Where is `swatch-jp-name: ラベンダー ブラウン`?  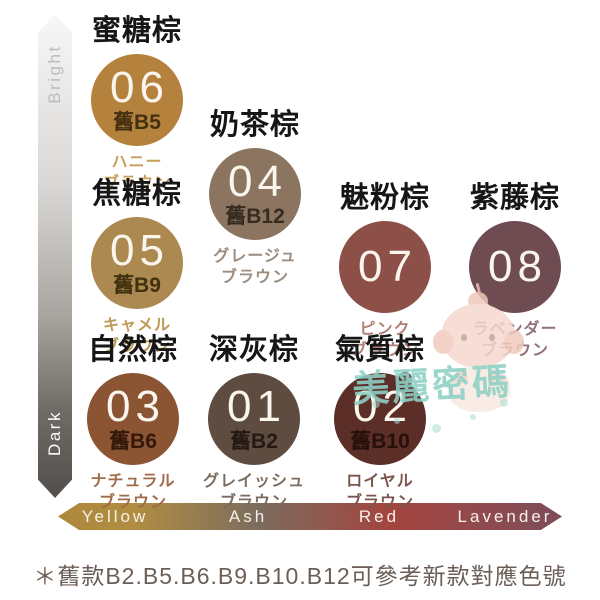 swatch-jp-name: ラベンダー ブラウン is located at coordinates (515, 341).